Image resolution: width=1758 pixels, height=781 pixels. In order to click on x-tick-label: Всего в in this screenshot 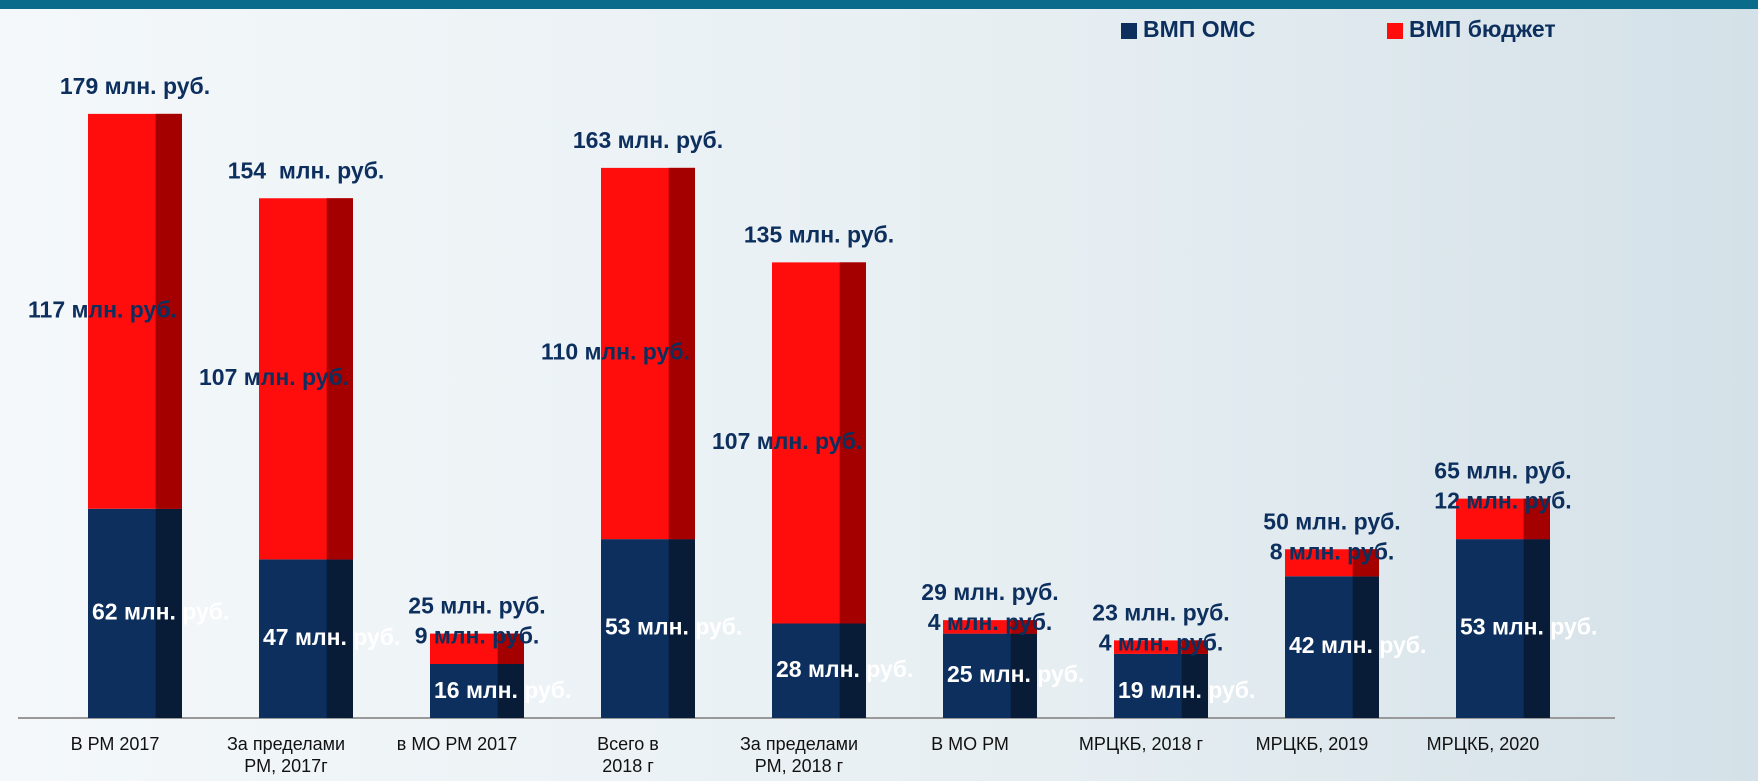, I will do `click(628, 744)`.